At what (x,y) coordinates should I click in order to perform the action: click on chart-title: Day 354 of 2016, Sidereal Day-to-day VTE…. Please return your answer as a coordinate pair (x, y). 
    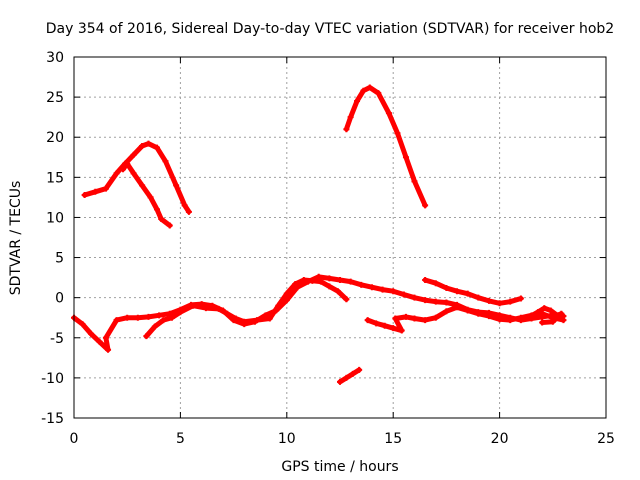
    Looking at the image, I should click on (330, 29).